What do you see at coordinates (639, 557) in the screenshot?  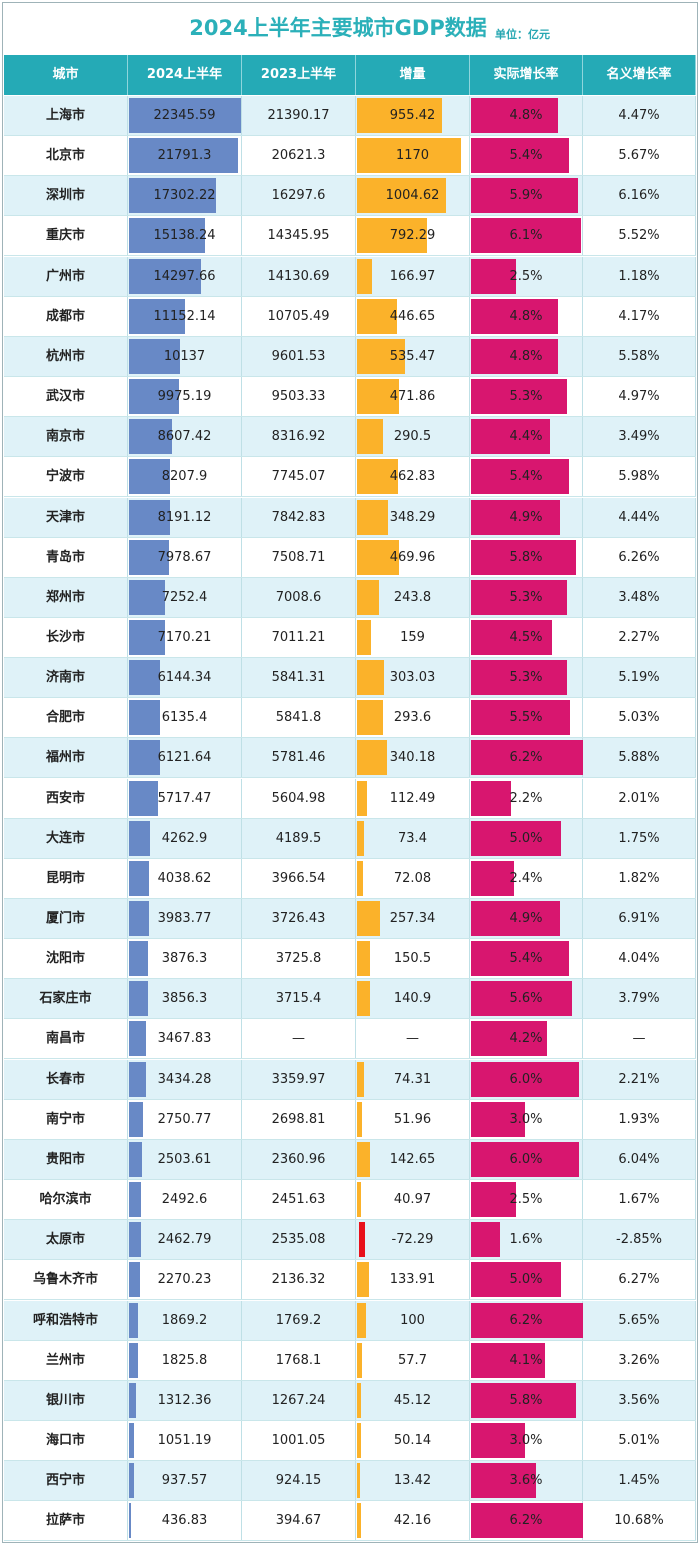 I see `nominal-growth-value: 6.26%` at bounding box center [639, 557].